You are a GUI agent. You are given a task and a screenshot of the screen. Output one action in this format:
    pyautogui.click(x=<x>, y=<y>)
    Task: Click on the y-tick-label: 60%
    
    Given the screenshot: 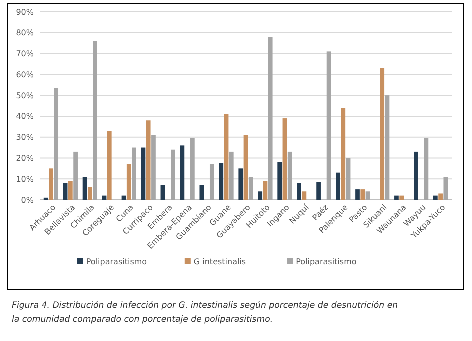 What is the action you would take?
    pyautogui.click(x=25, y=75)
    